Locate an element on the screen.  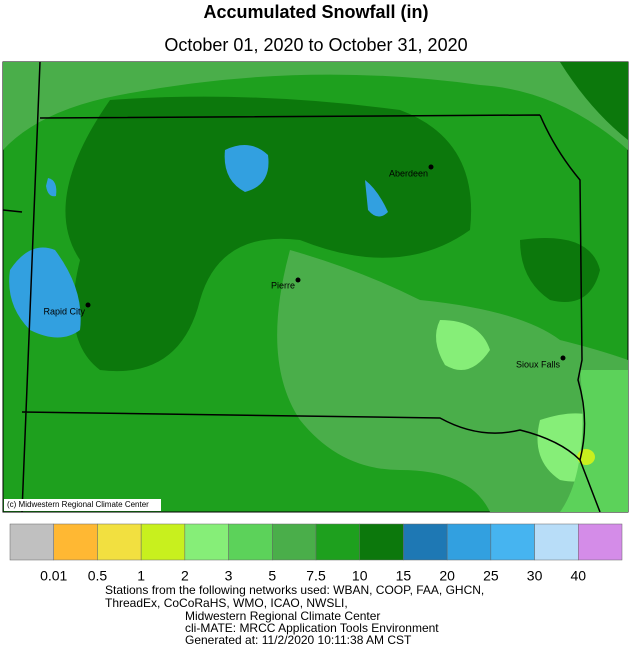
legend-label: 10 is located at coordinates (360, 576).